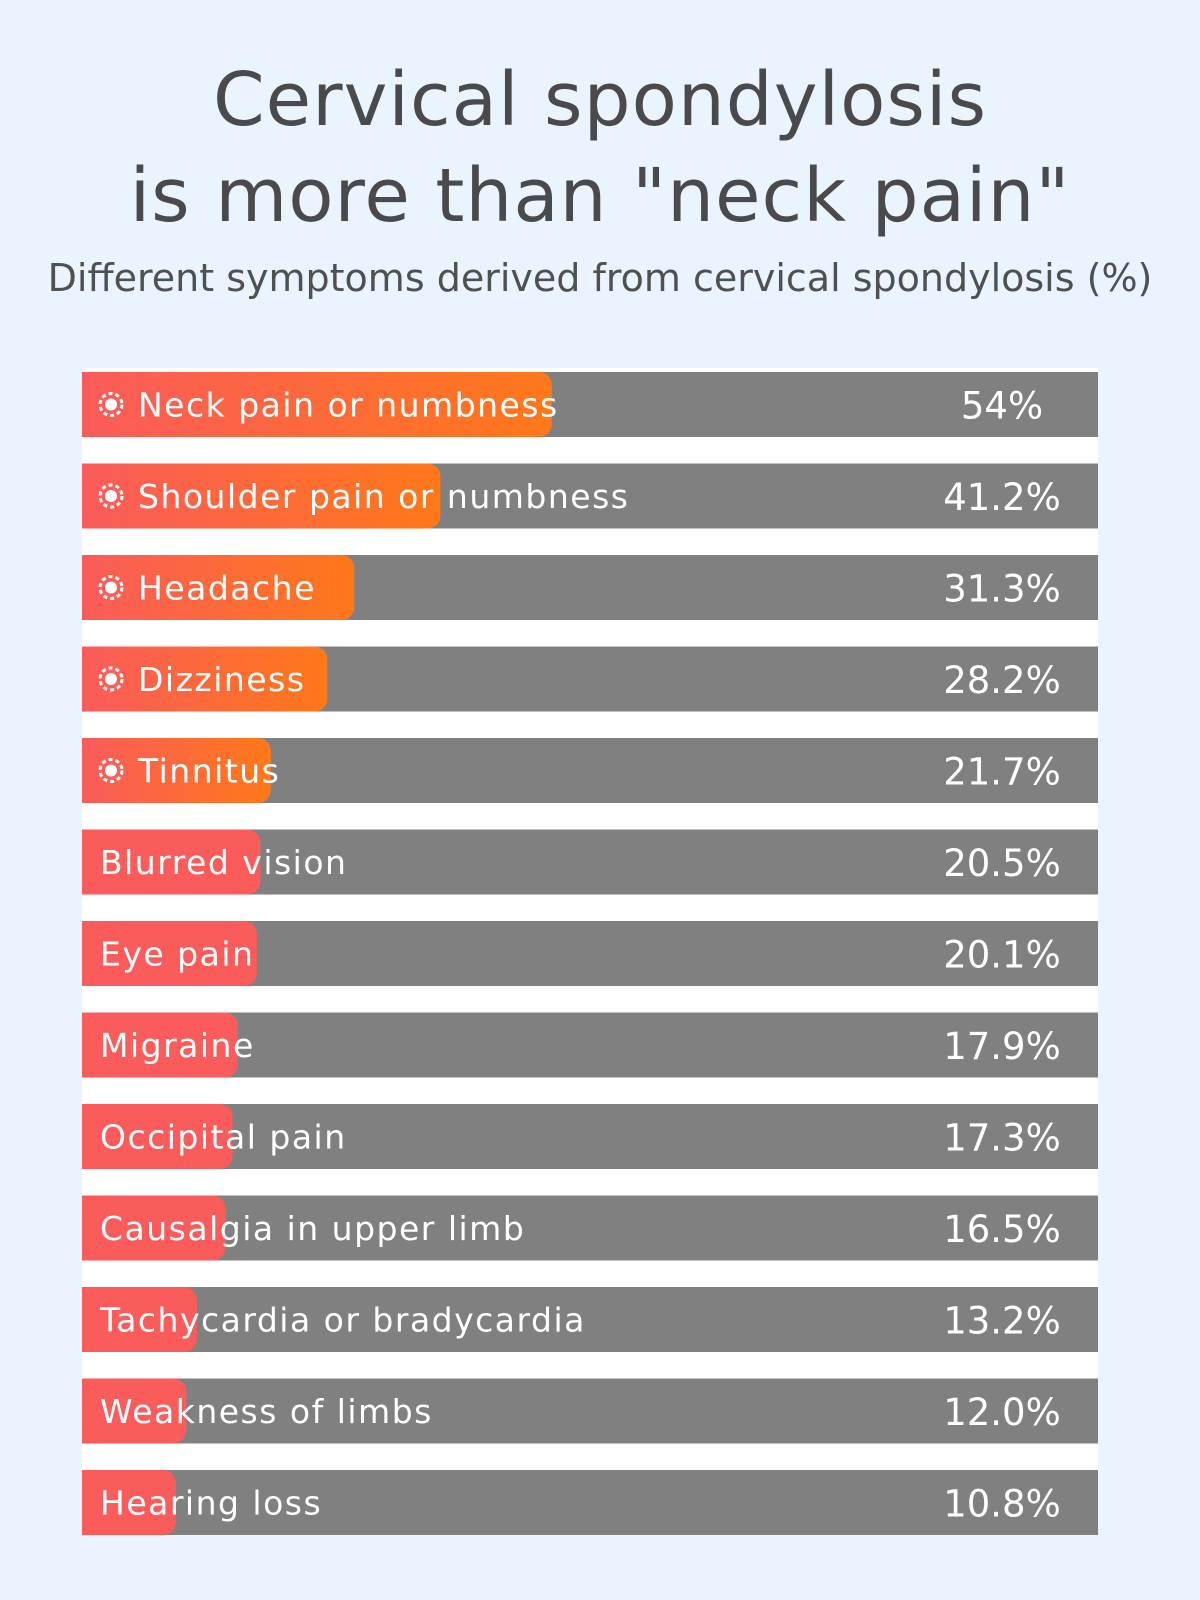 Image resolution: width=1200 pixels, height=1600 pixels. What do you see at coordinates (223, 862) in the screenshot?
I see `bar-category-label: Blurred vision` at bounding box center [223, 862].